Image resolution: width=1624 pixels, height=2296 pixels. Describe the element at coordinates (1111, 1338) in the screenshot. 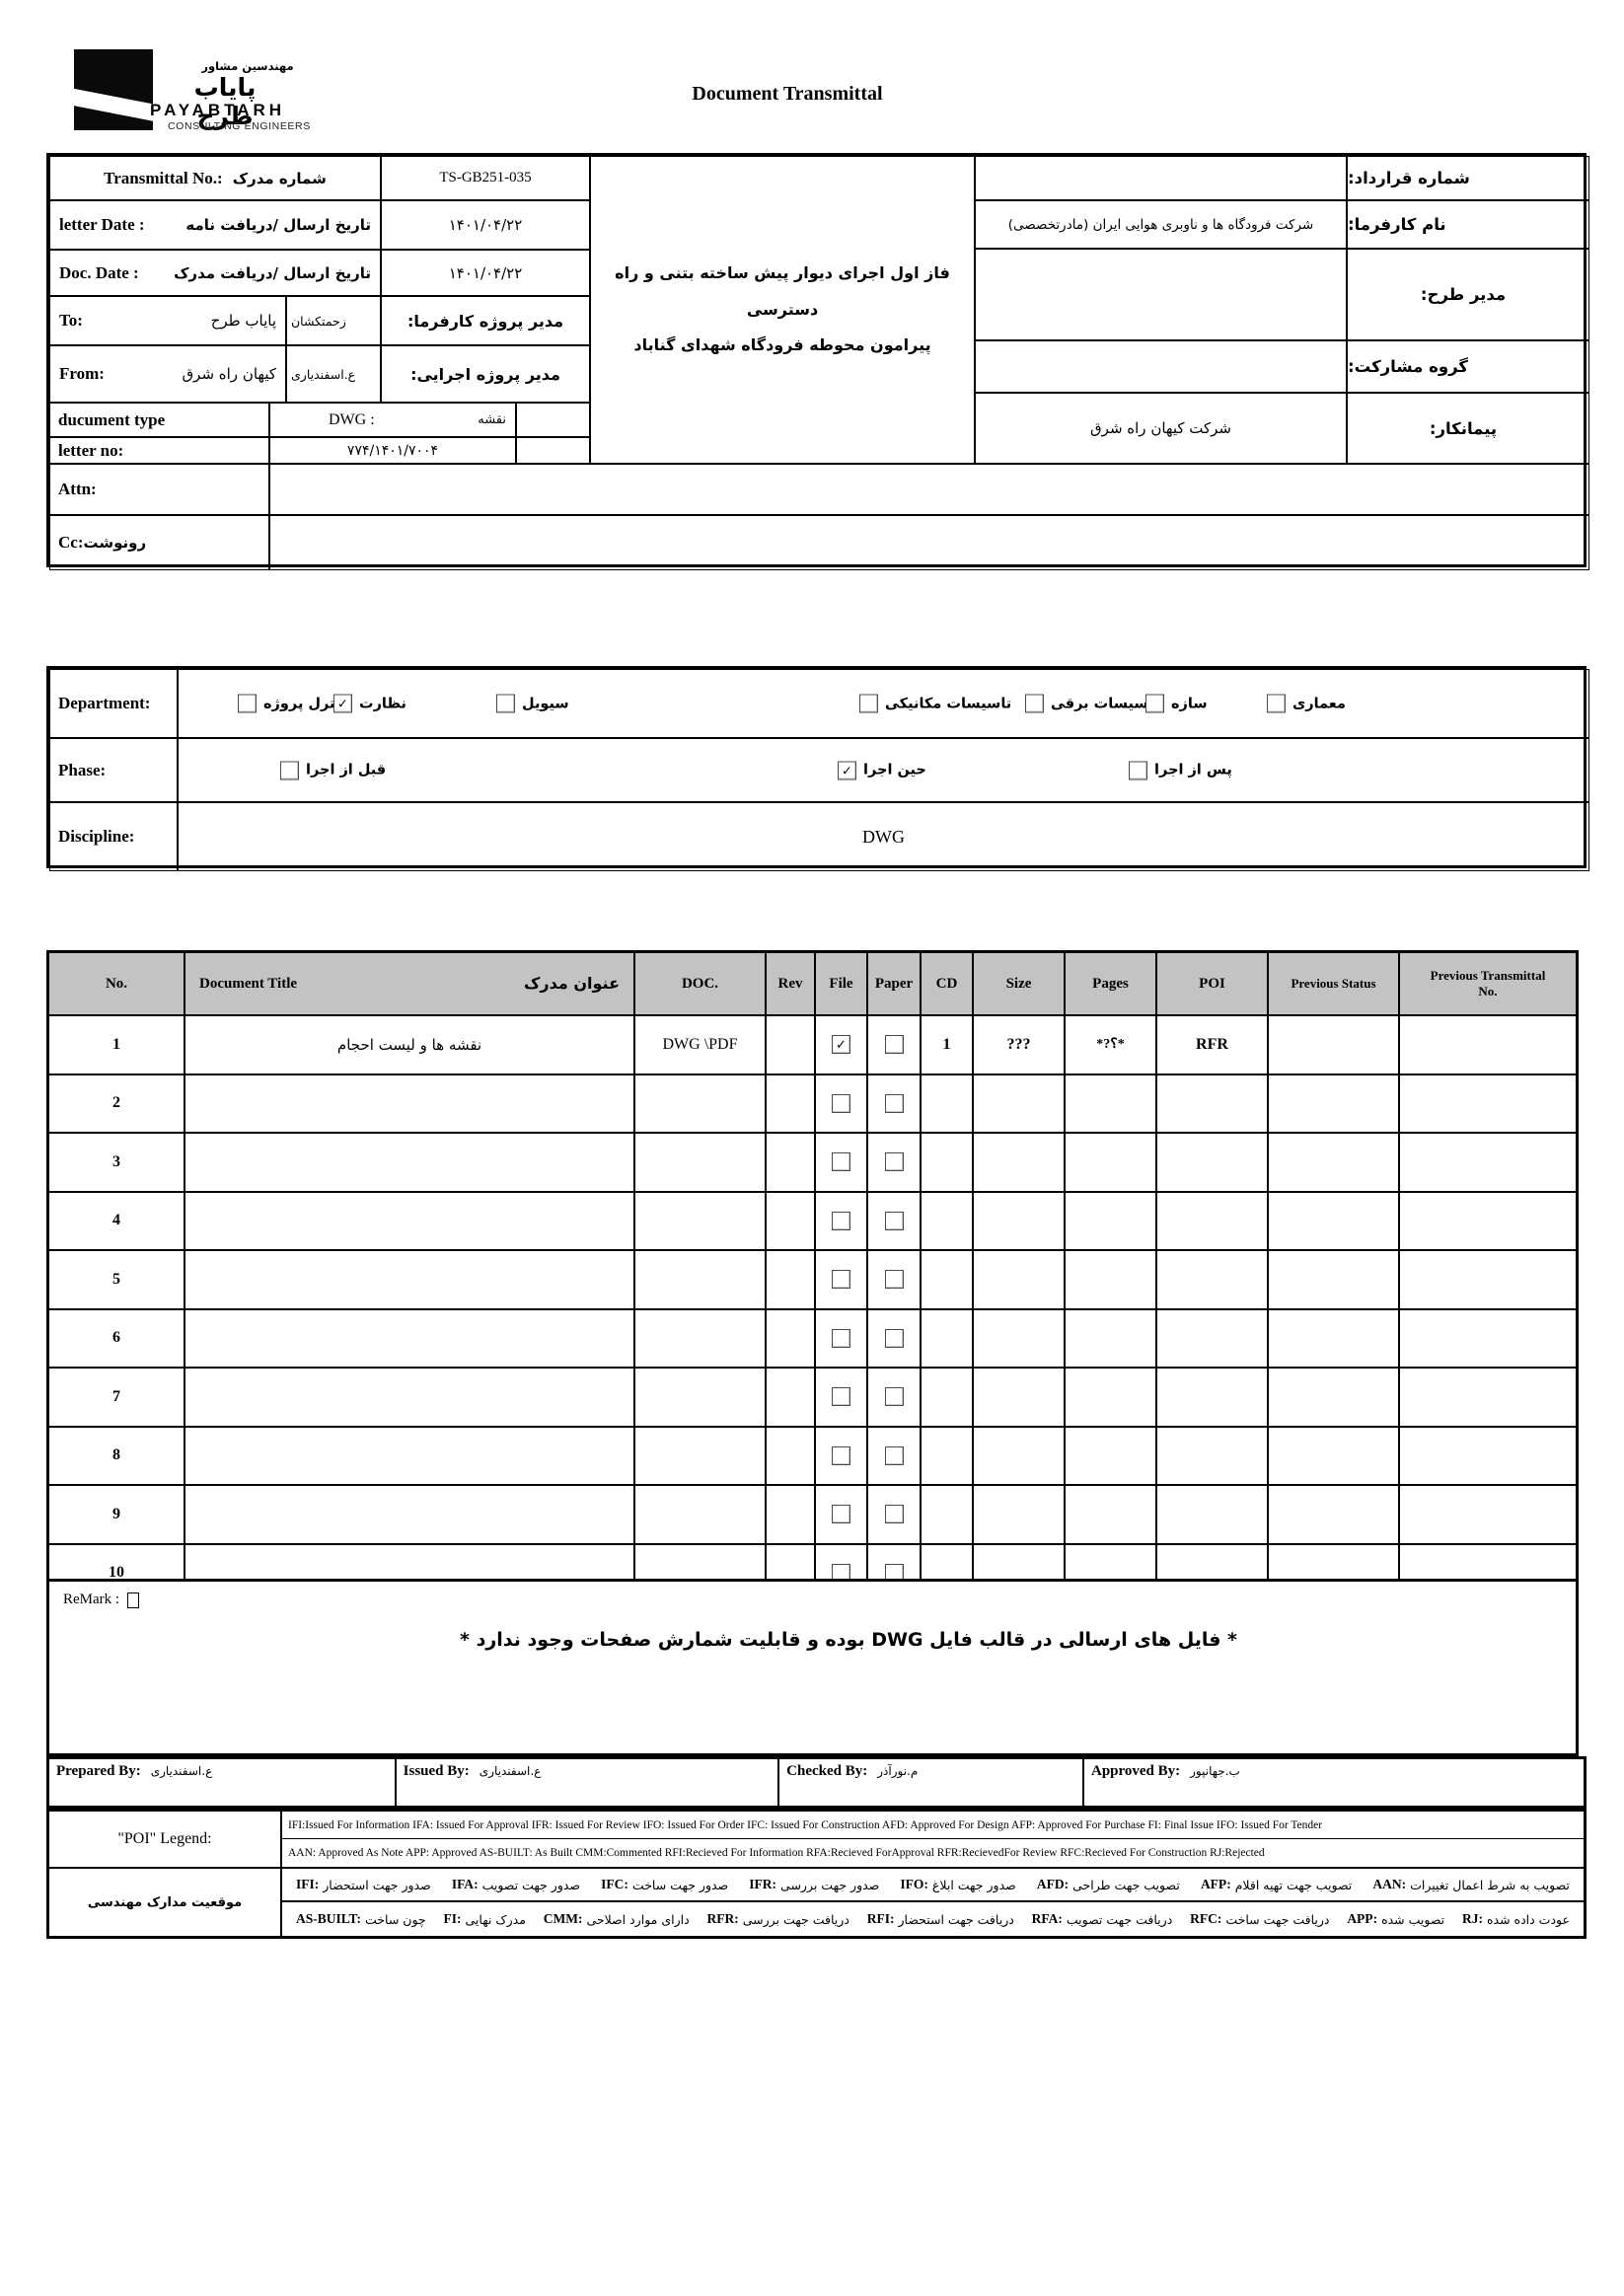

I see `cell-pages` at that location.